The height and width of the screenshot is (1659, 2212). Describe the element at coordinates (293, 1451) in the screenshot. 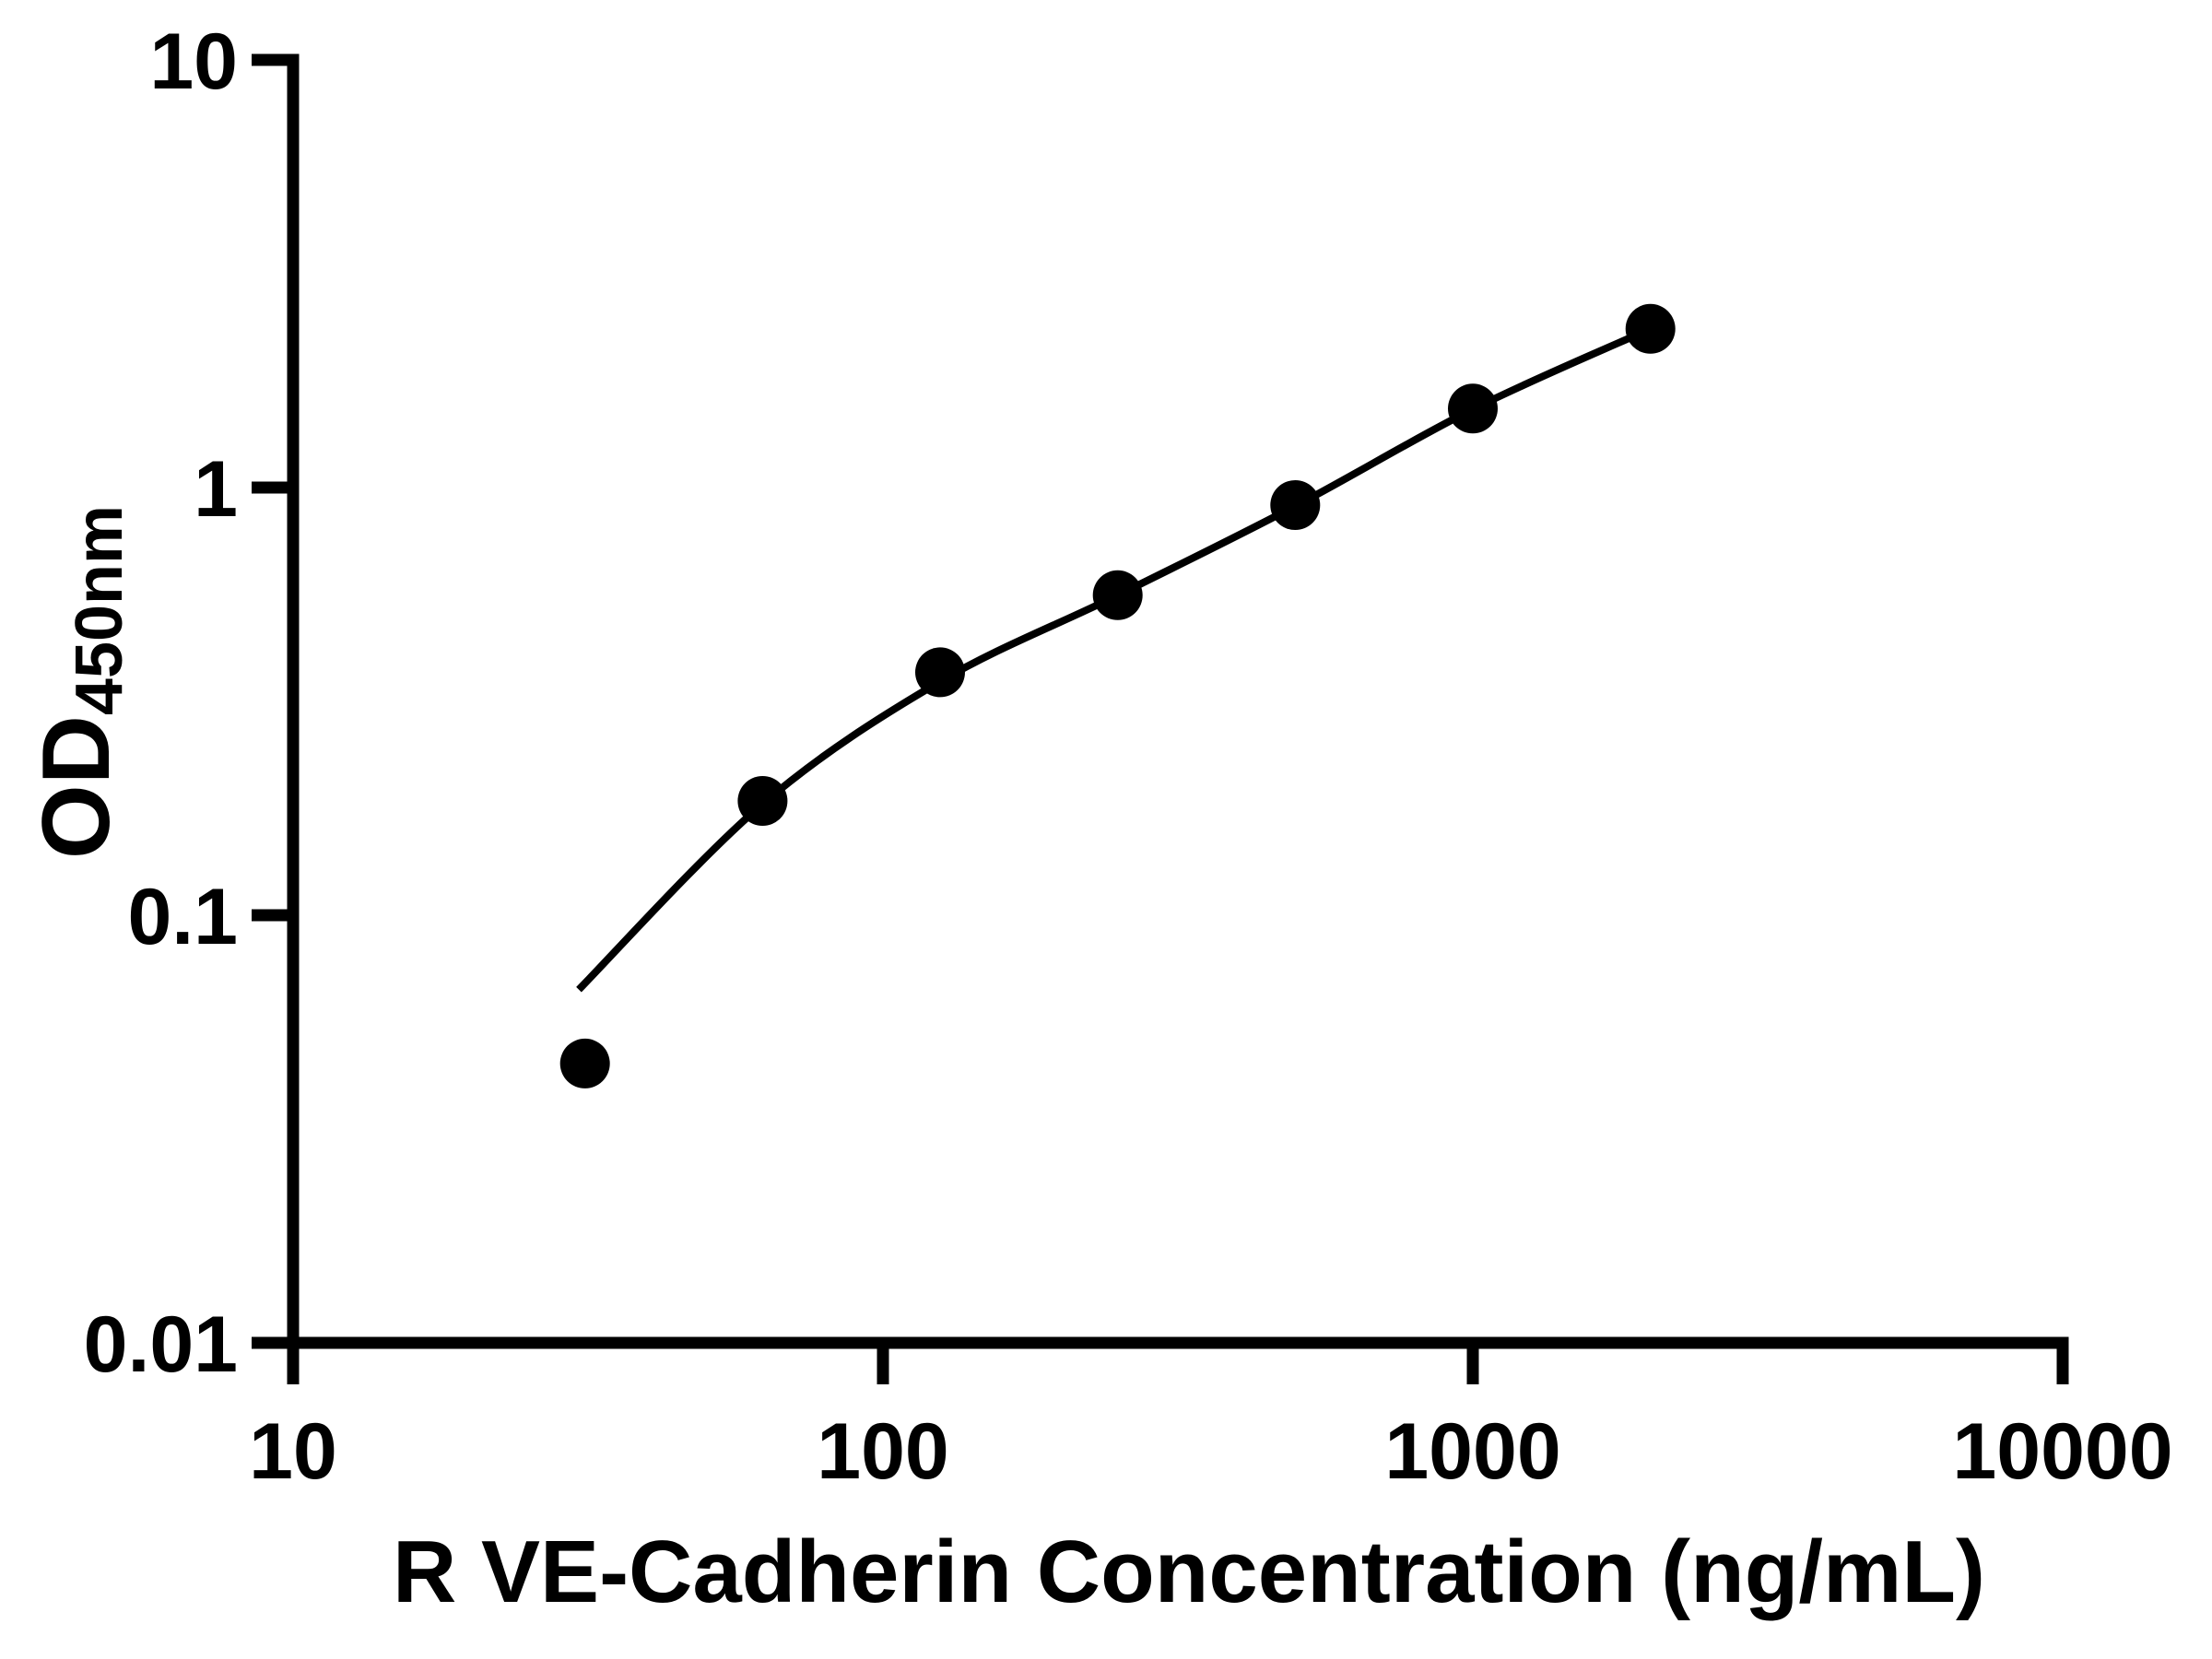

I see `x-tick-label: 10` at that location.